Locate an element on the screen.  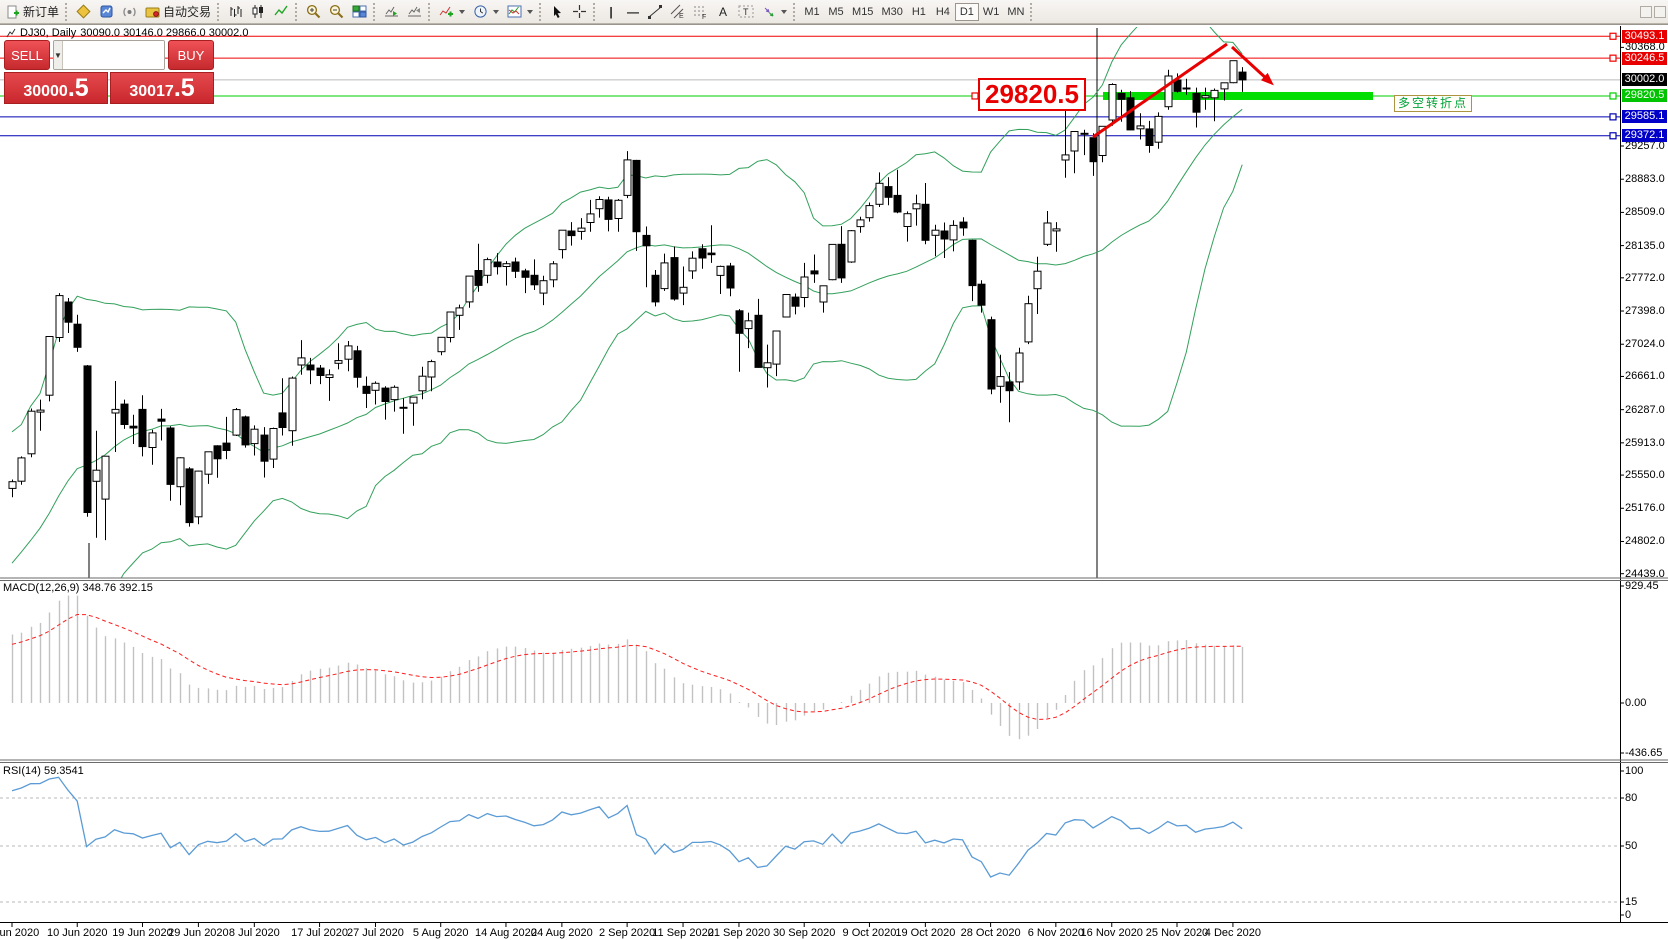
indicators-button is located at coordinates (452, 12).